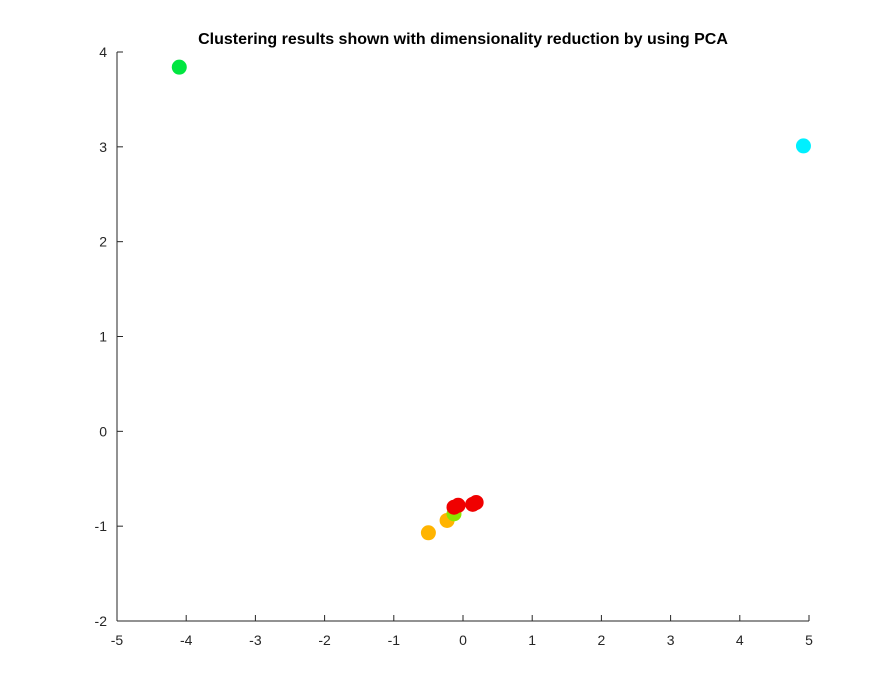  I want to click on x-tick-label: 5, so click(809, 640).